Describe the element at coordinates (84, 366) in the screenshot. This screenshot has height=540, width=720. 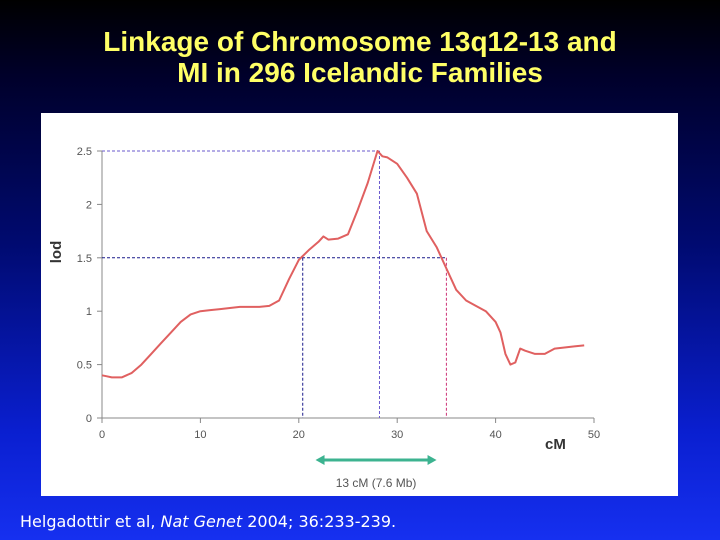
I see `y-tick-label: 0.5` at that location.